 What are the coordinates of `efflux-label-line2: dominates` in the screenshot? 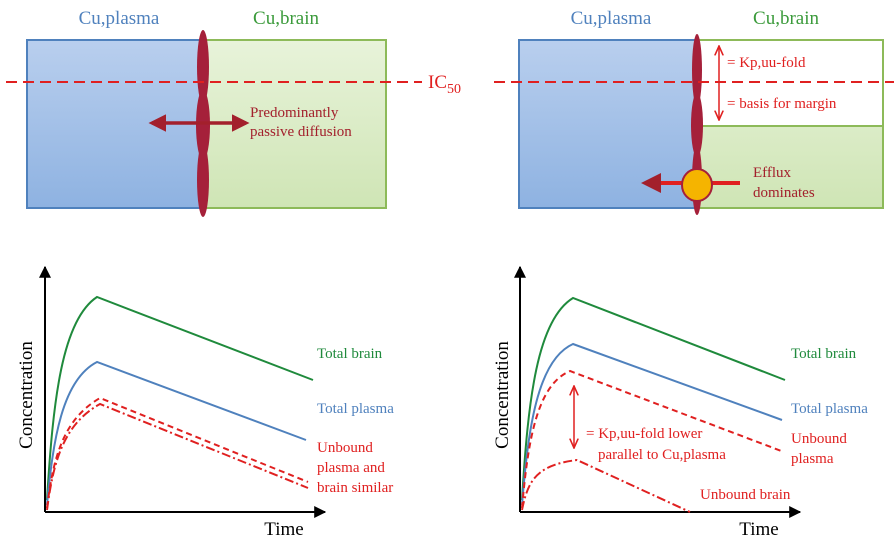 It's located at (784, 193).